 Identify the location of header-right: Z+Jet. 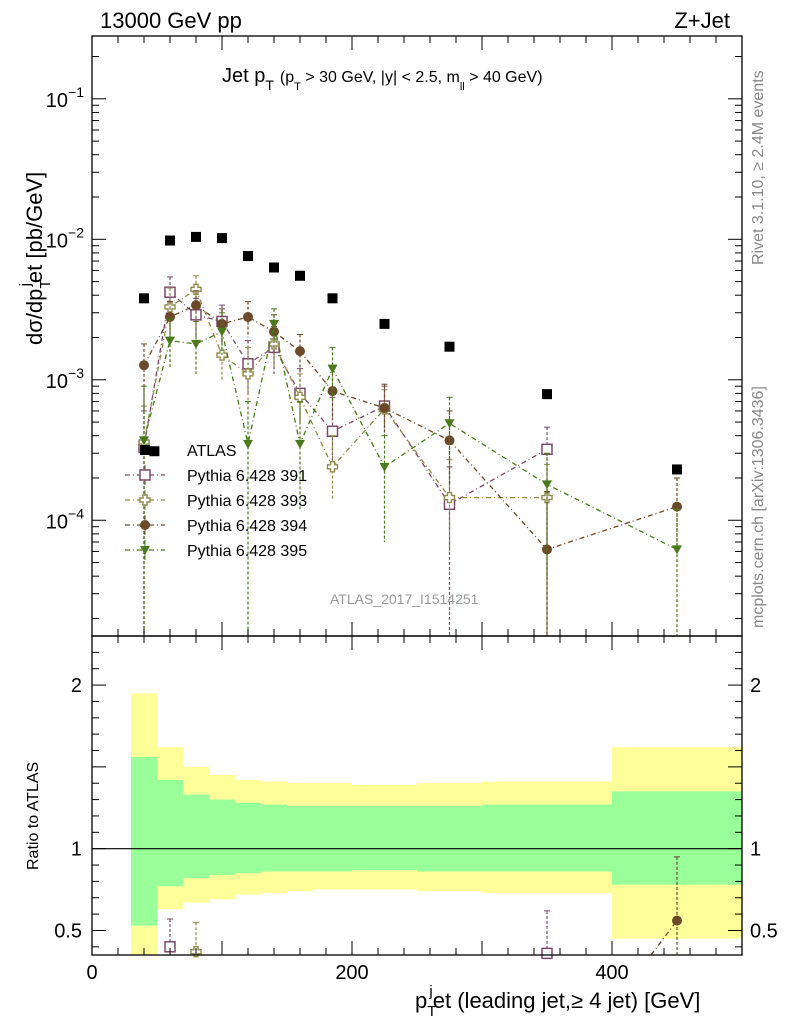
(702, 20).